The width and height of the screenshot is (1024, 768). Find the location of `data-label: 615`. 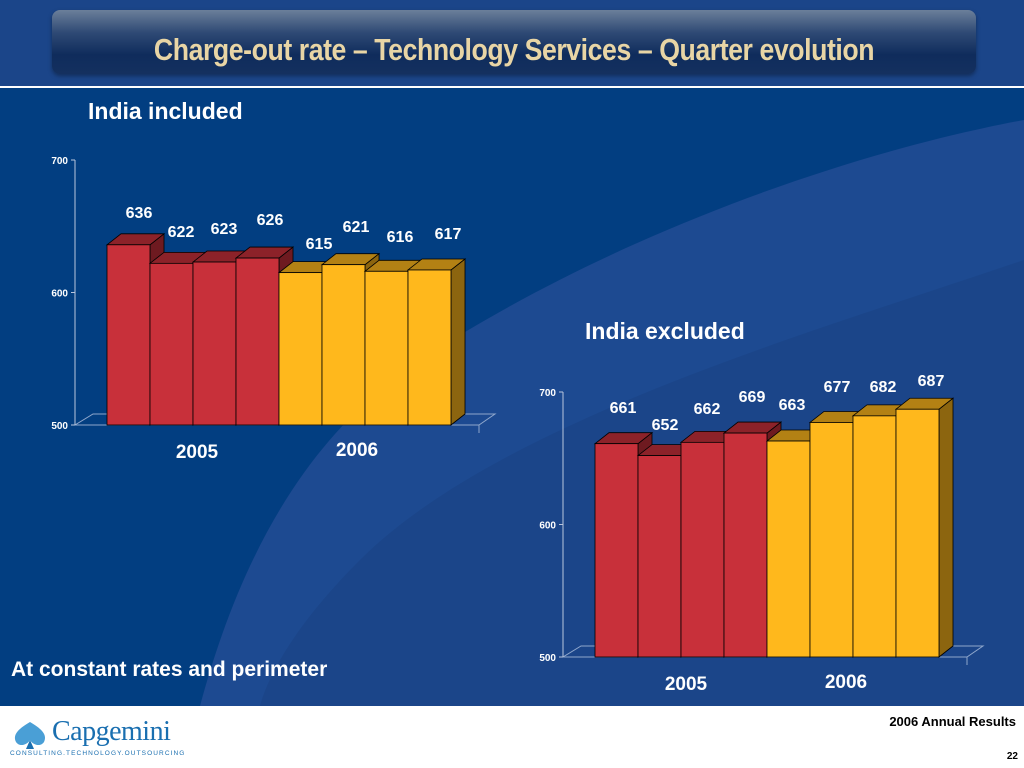

data-label: 615 is located at coordinates (319, 244).